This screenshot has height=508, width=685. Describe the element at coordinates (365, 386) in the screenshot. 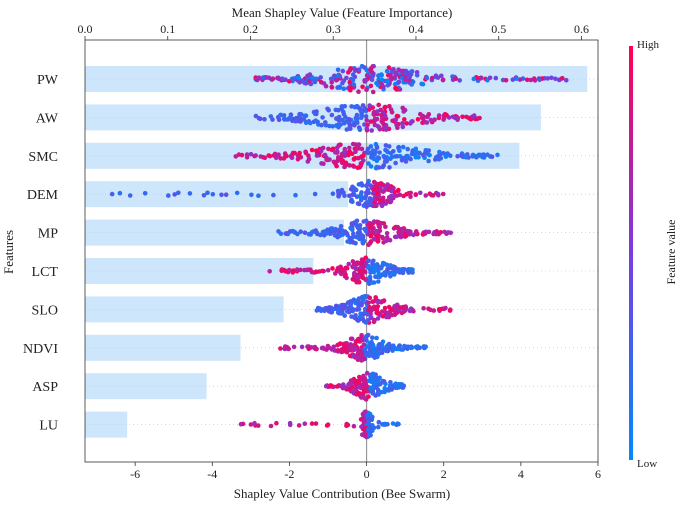

I see `swarm-row-asp` at that location.